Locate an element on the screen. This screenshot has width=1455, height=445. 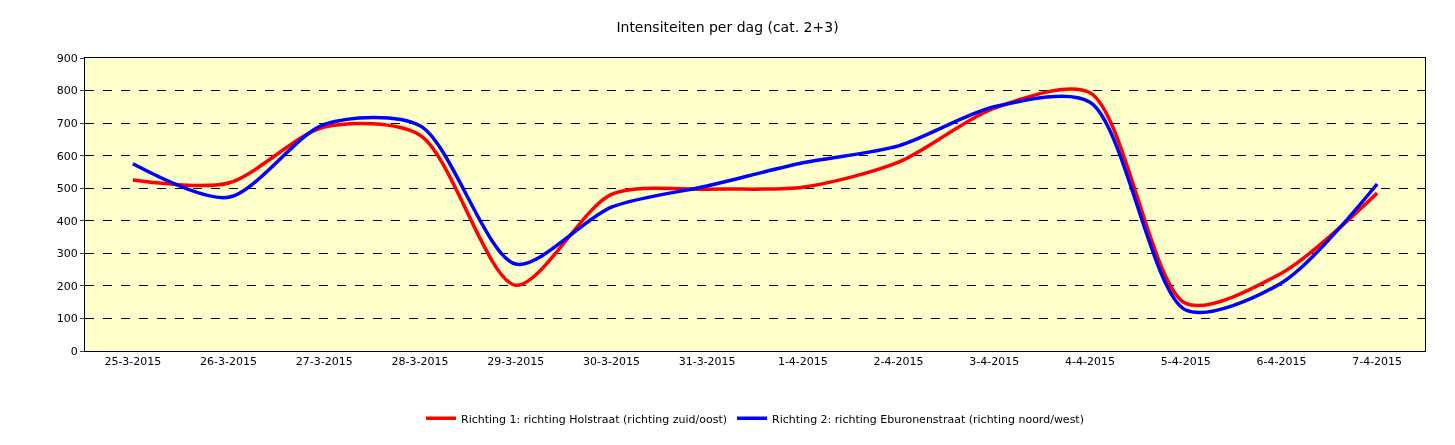
x-tick-label: 7-4-2015 is located at coordinates (1377, 362).